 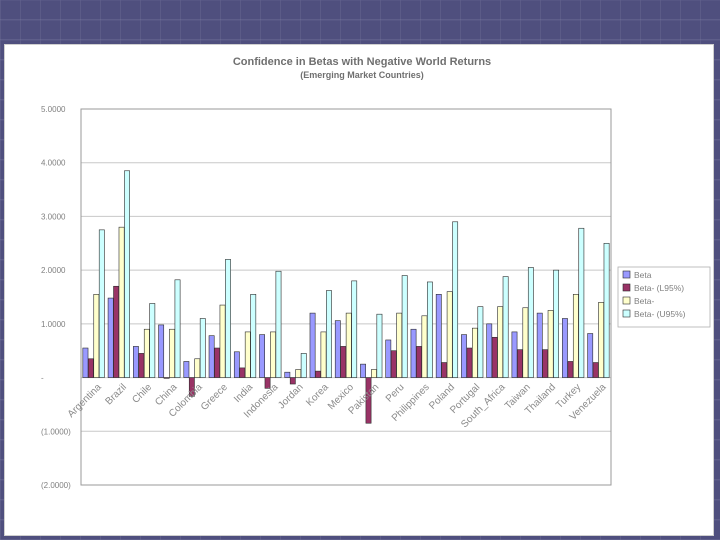 I want to click on bar-beta-l95-jordan, so click(x=292, y=381).